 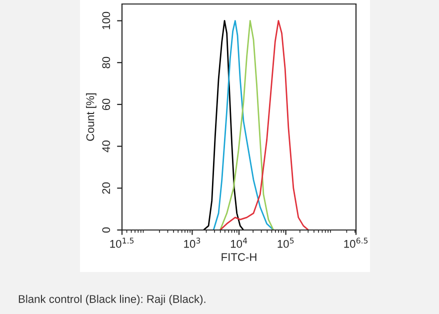 What do you see at coordinates (106, 188) in the screenshot?
I see `y-tick-label: 20` at bounding box center [106, 188].